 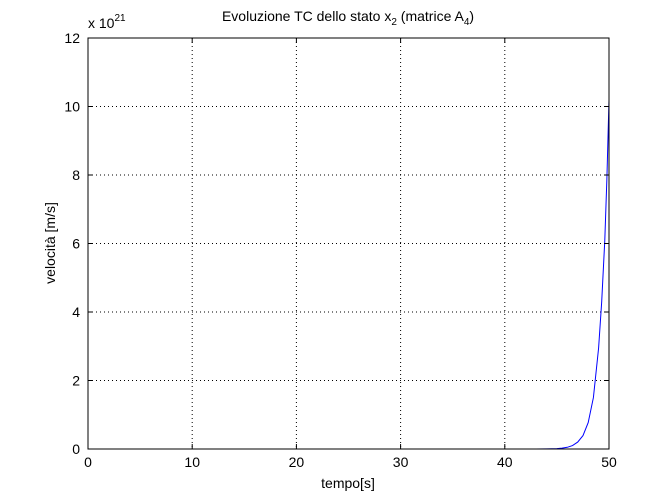 I want to click on x-tick-label: 0, so click(x=88, y=462).